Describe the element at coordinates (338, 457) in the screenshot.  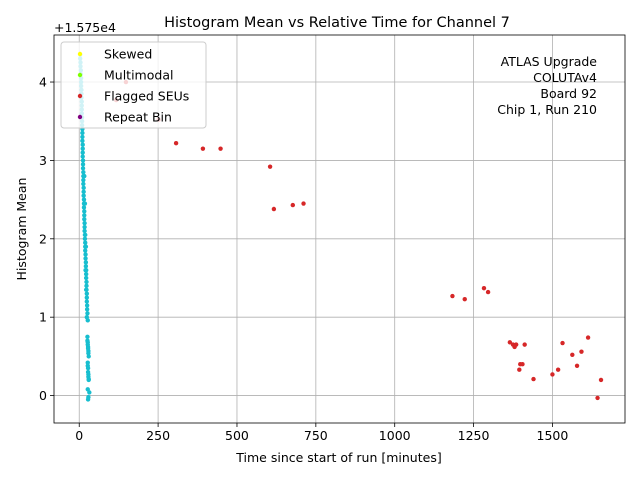
I see `x-axis-label: Time since start of run [minutes]` at that location.